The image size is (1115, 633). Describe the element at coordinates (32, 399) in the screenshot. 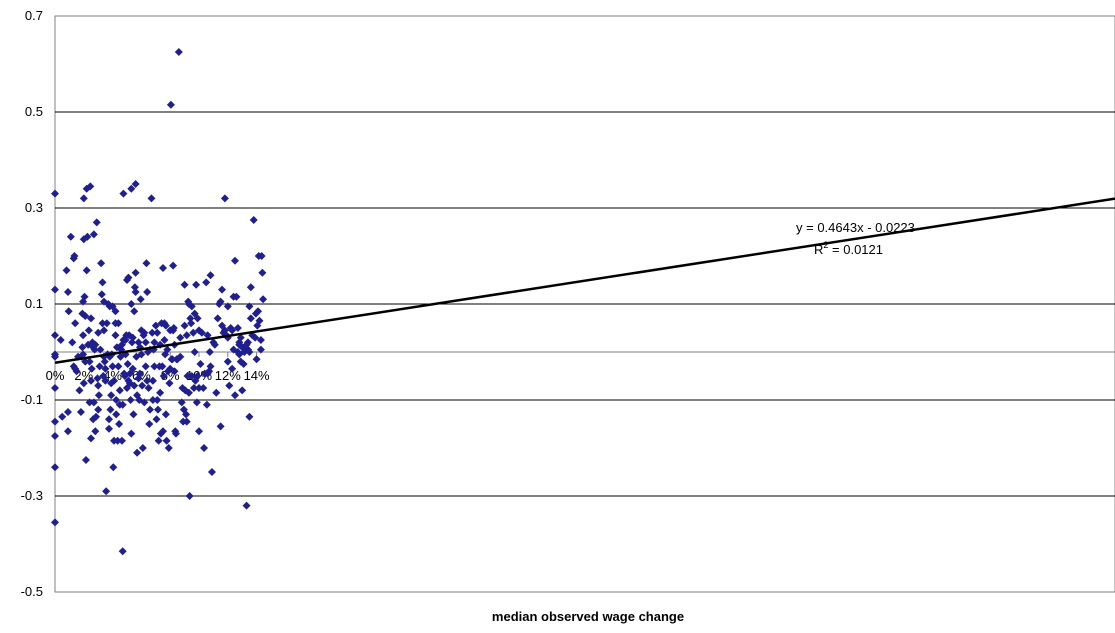

I see `y-tick-label: -0.1` at that location.